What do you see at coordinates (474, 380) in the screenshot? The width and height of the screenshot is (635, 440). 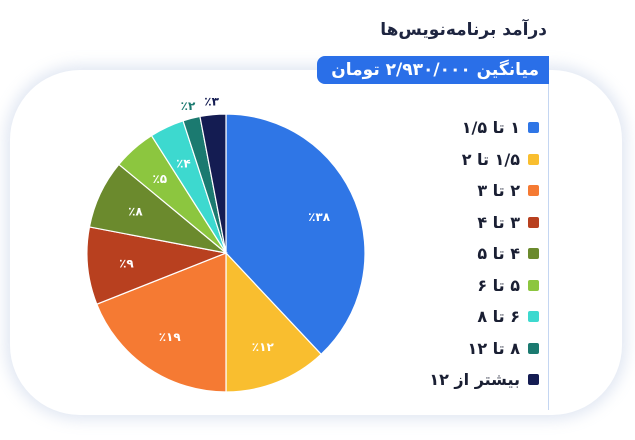 I see `legend-label: بیشتر از ۱۲` at bounding box center [474, 380].